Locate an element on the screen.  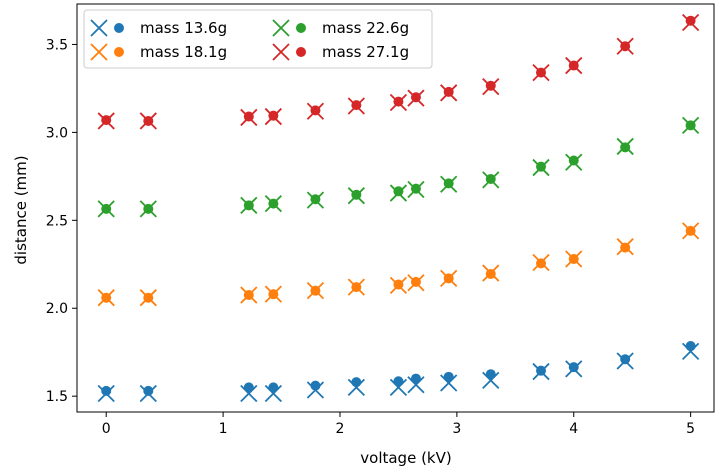
legend-entry: mass 27.1g is located at coordinates (340, 52).